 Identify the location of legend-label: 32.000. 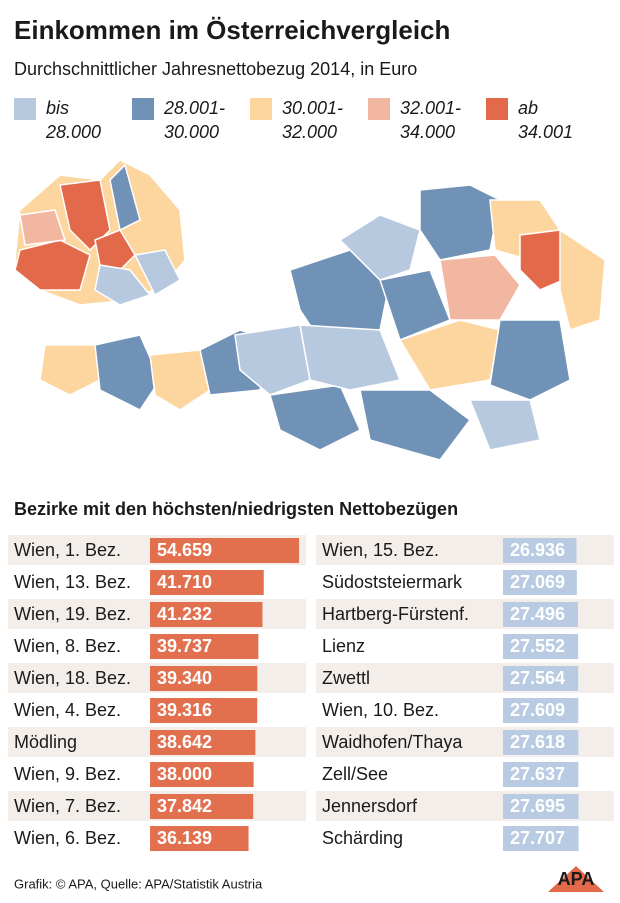
(309, 132).